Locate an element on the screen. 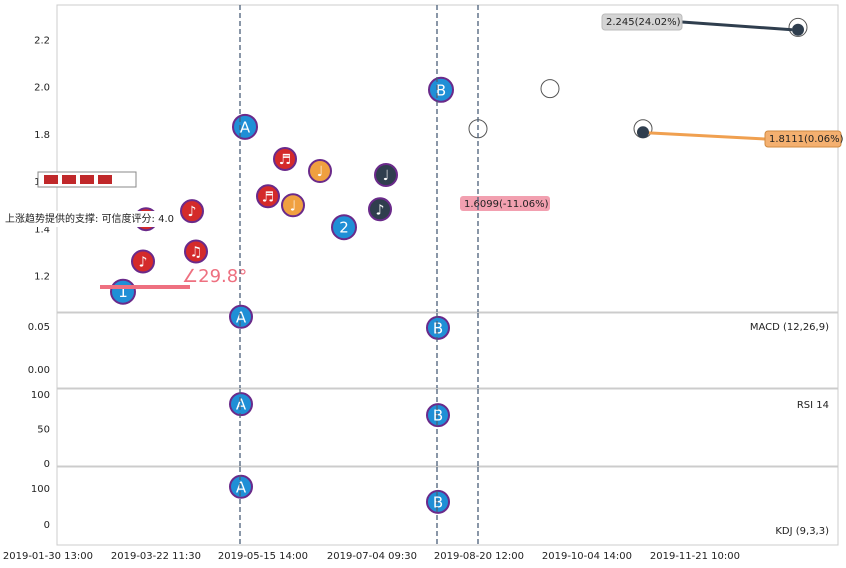 Image resolution: width=846 pixels, height=568 pixels. y-tick-label: 1.8 is located at coordinates (42, 135).